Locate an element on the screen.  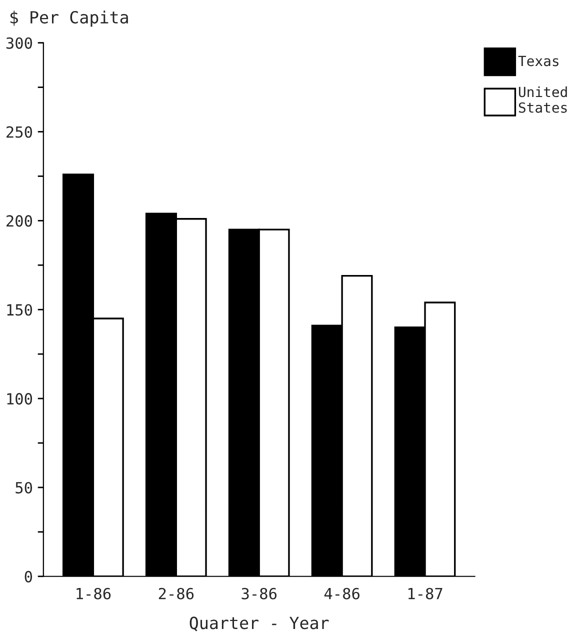
legend-label: Texas is located at coordinates (538, 61).